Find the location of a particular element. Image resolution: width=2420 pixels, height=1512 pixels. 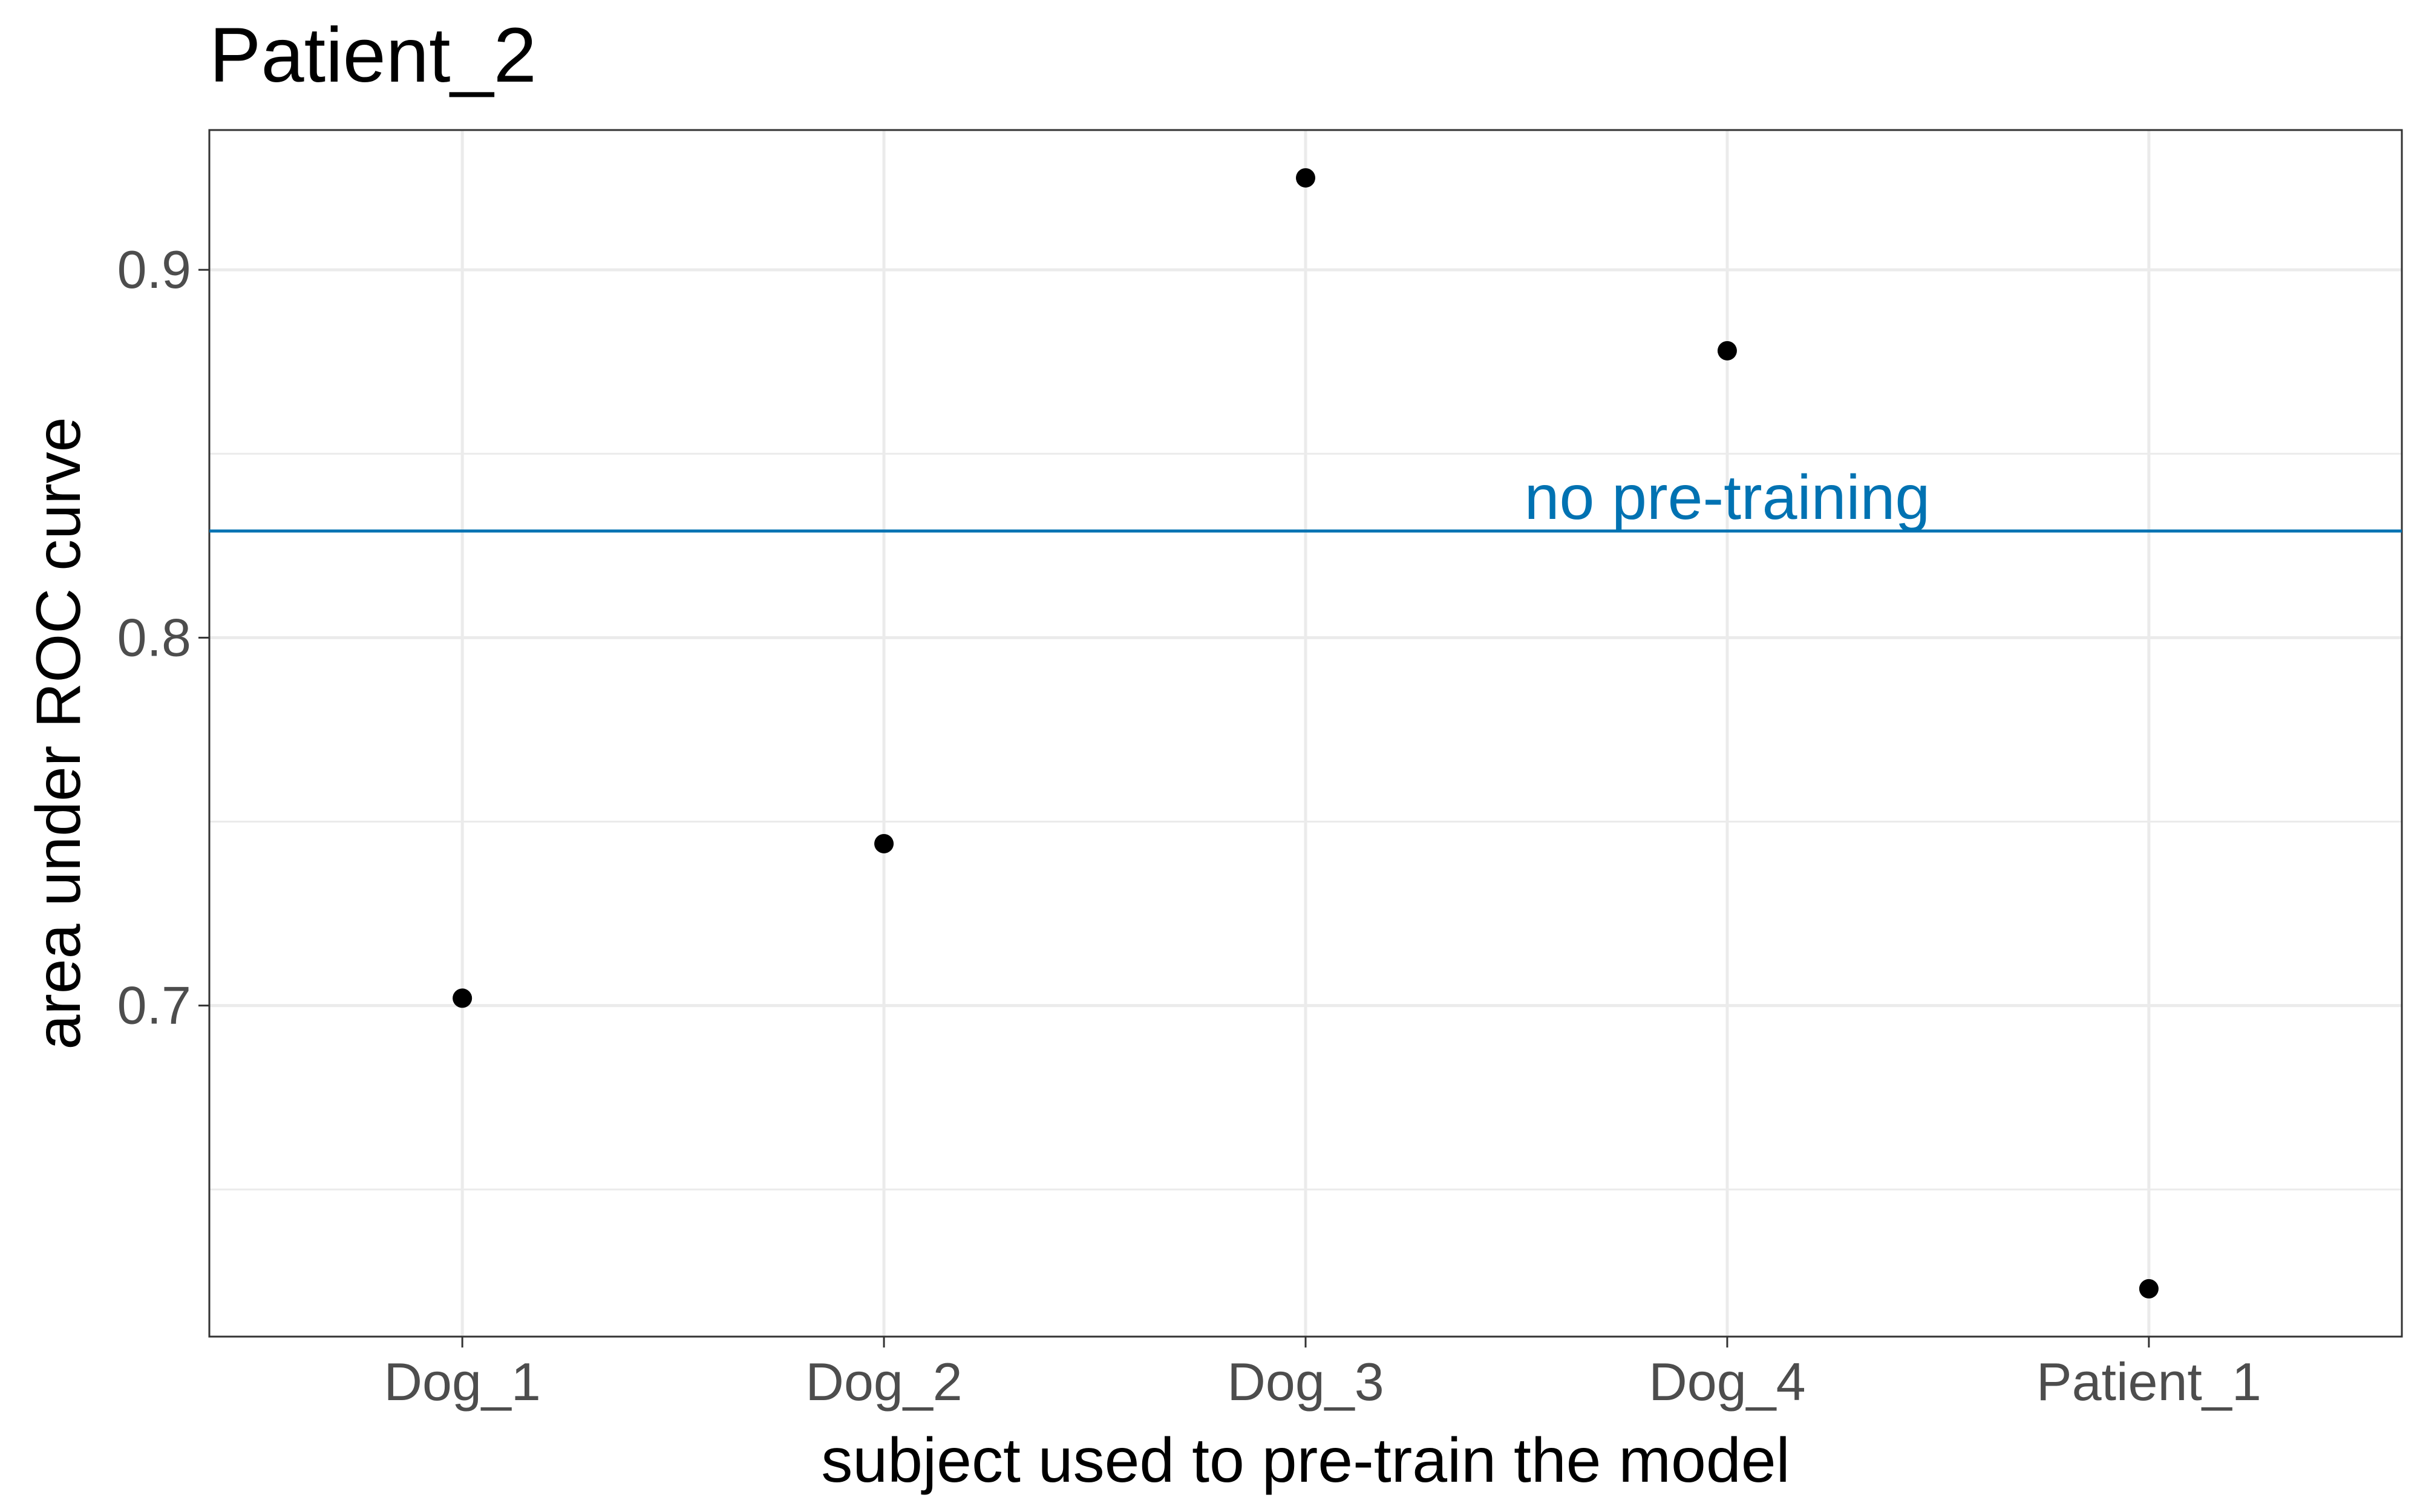

reference-line-label: no pre-training is located at coordinates (1728, 498).